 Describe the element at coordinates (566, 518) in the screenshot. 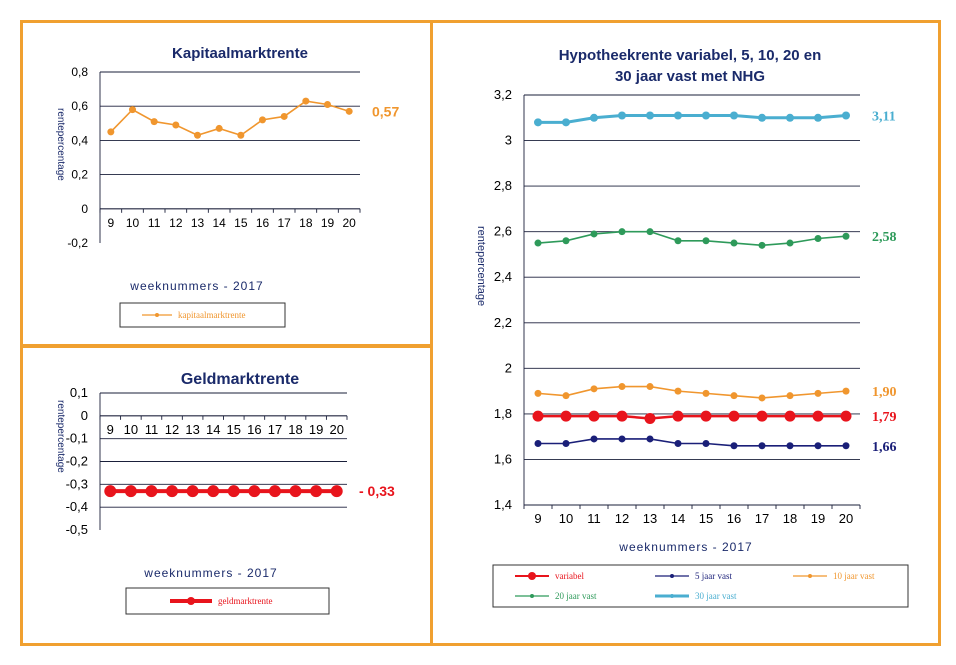

I see `x-tick-label: 10` at that location.